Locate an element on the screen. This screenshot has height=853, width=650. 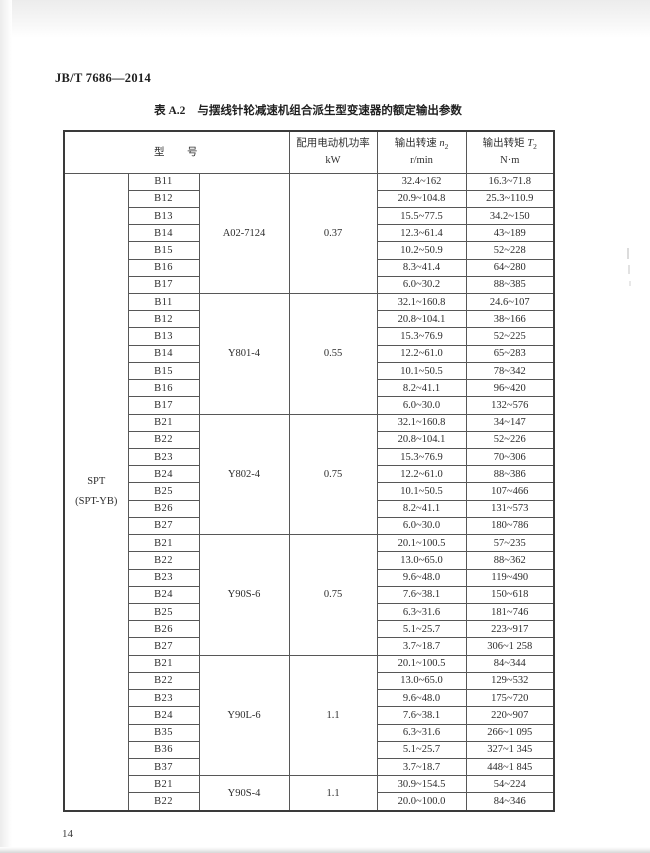
table-row: B17 6.0~30.2 88~385 is located at coordinates (309, 285).